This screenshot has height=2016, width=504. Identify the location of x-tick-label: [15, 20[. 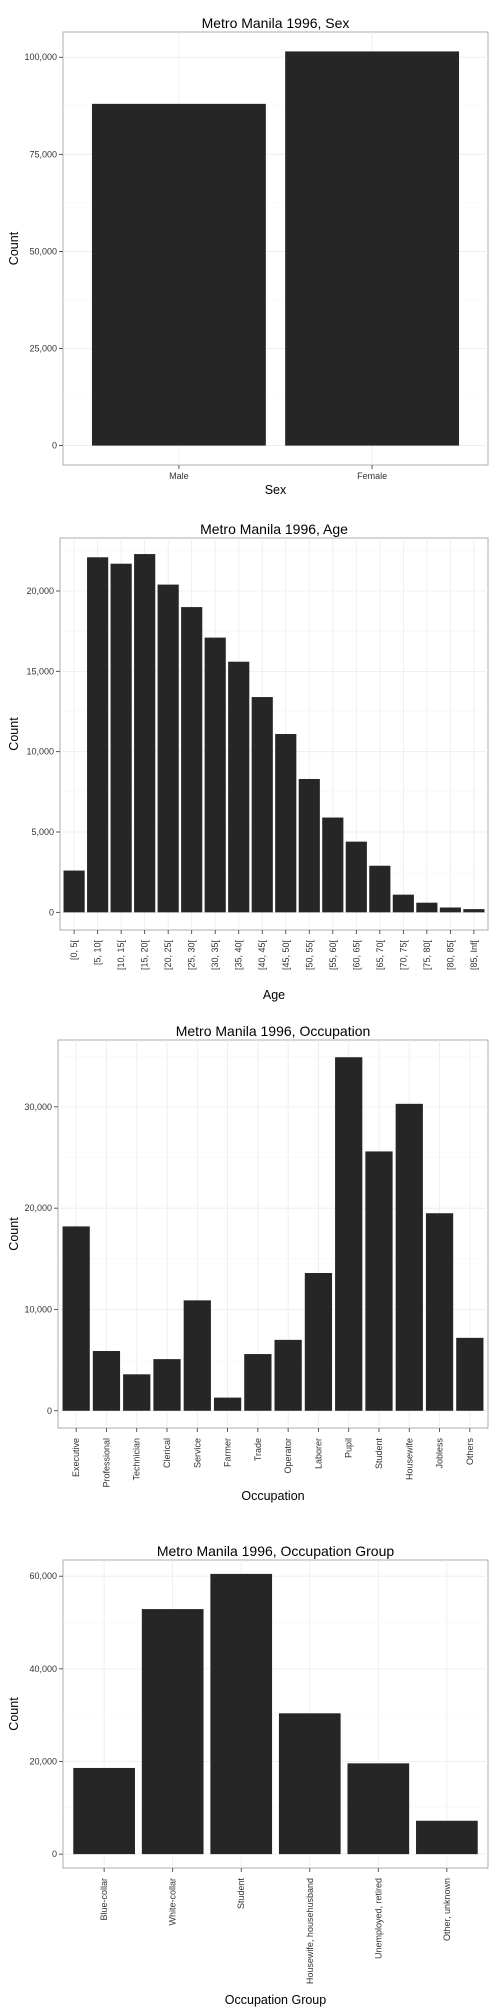
(145, 955).